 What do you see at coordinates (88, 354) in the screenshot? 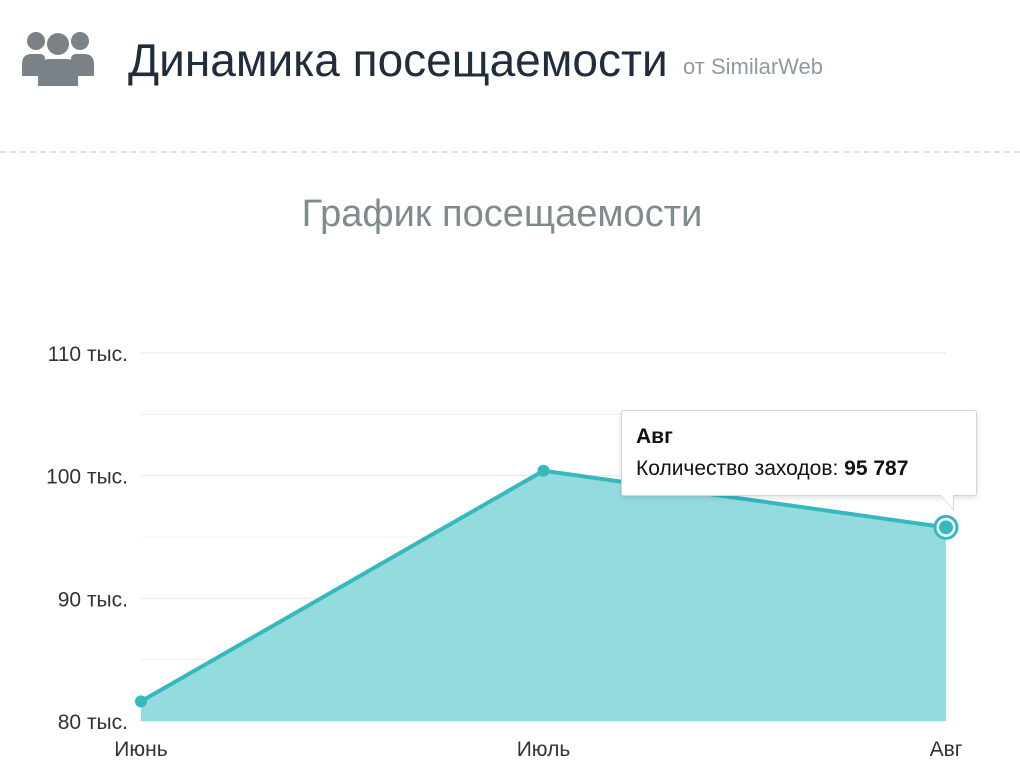
I see `y-tick-label: 110 тыс.` at bounding box center [88, 354].